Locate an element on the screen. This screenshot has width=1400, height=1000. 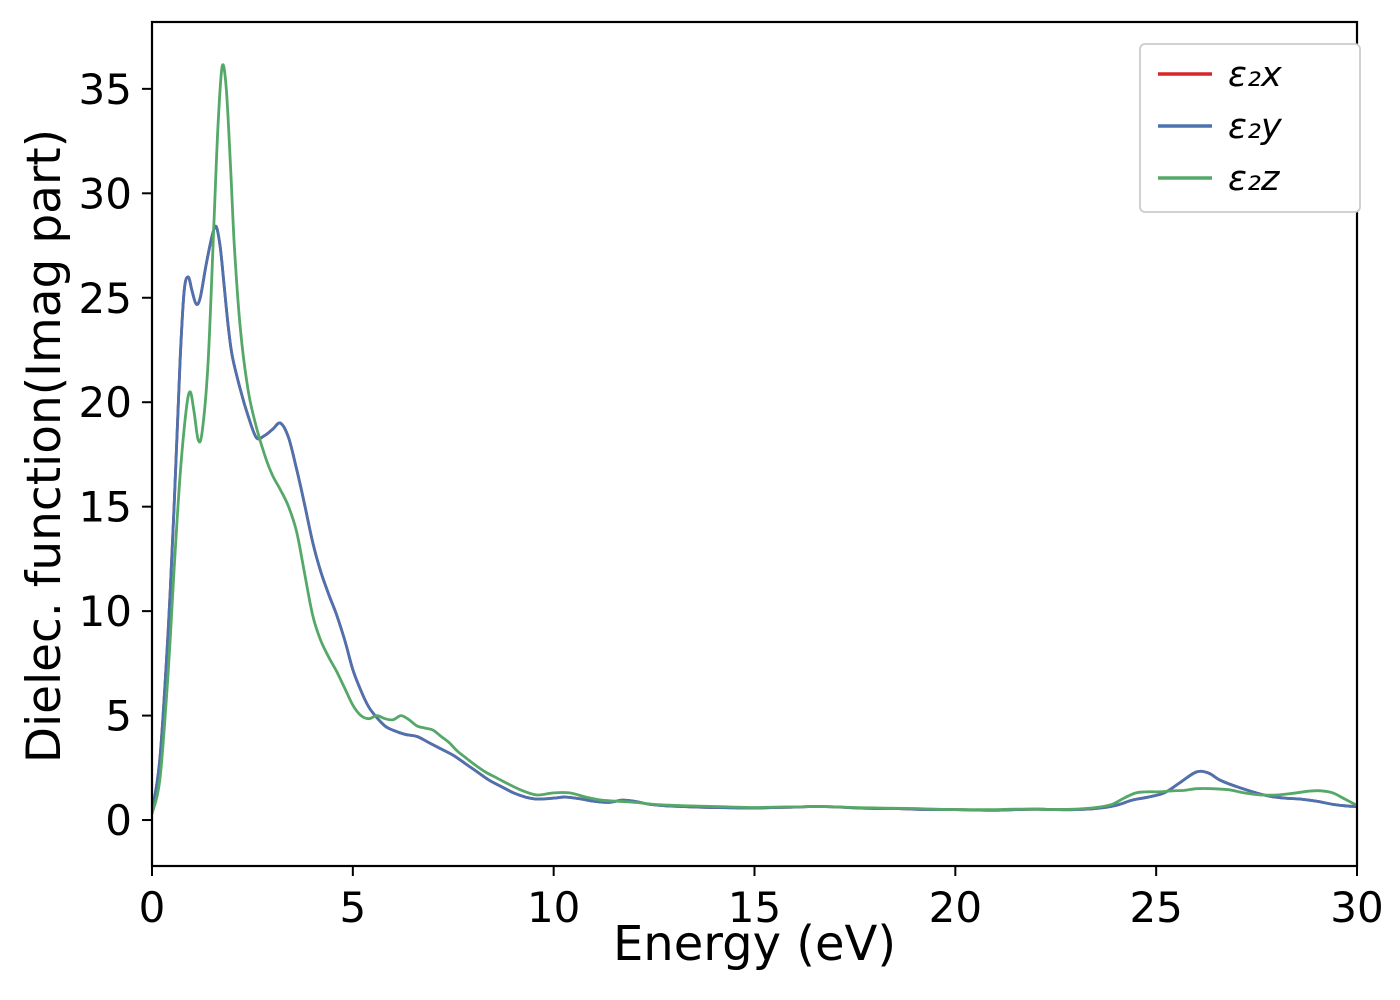
x-tick-label: 30 is located at coordinates (1356, 907).